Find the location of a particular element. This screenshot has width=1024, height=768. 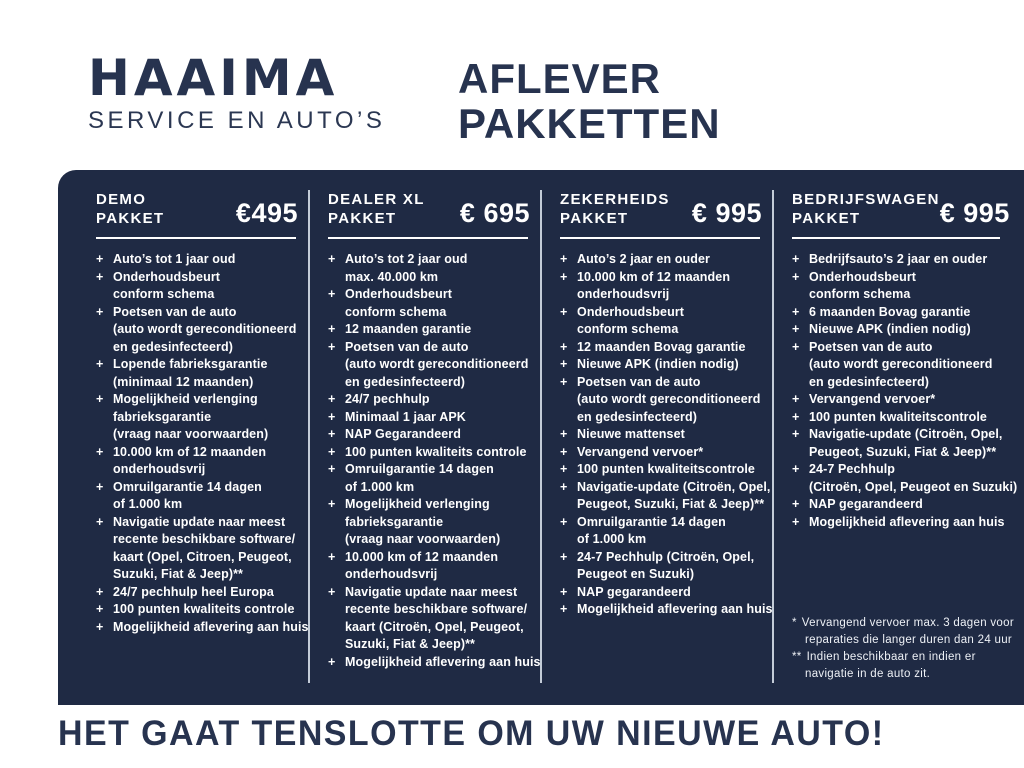

feature-line: (vraag naar voorwaarden) is located at coordinates (423, 539).